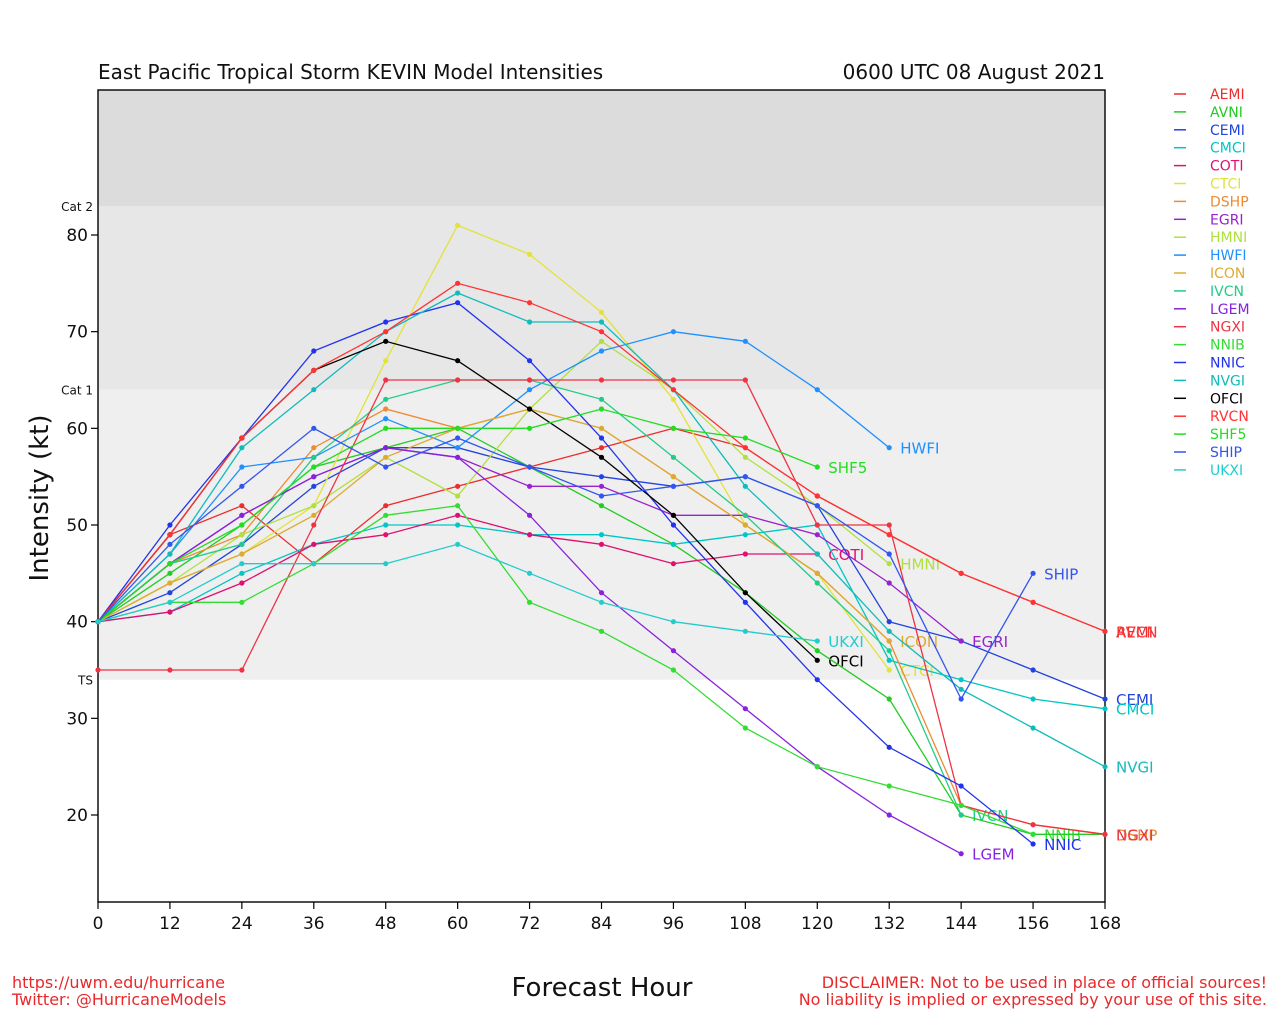 The height and width of the screenshot is (1024, 1280). Describe the element at coordinates (458, 924) in the screenshot. I see `x-tick-label: 60` at that location.